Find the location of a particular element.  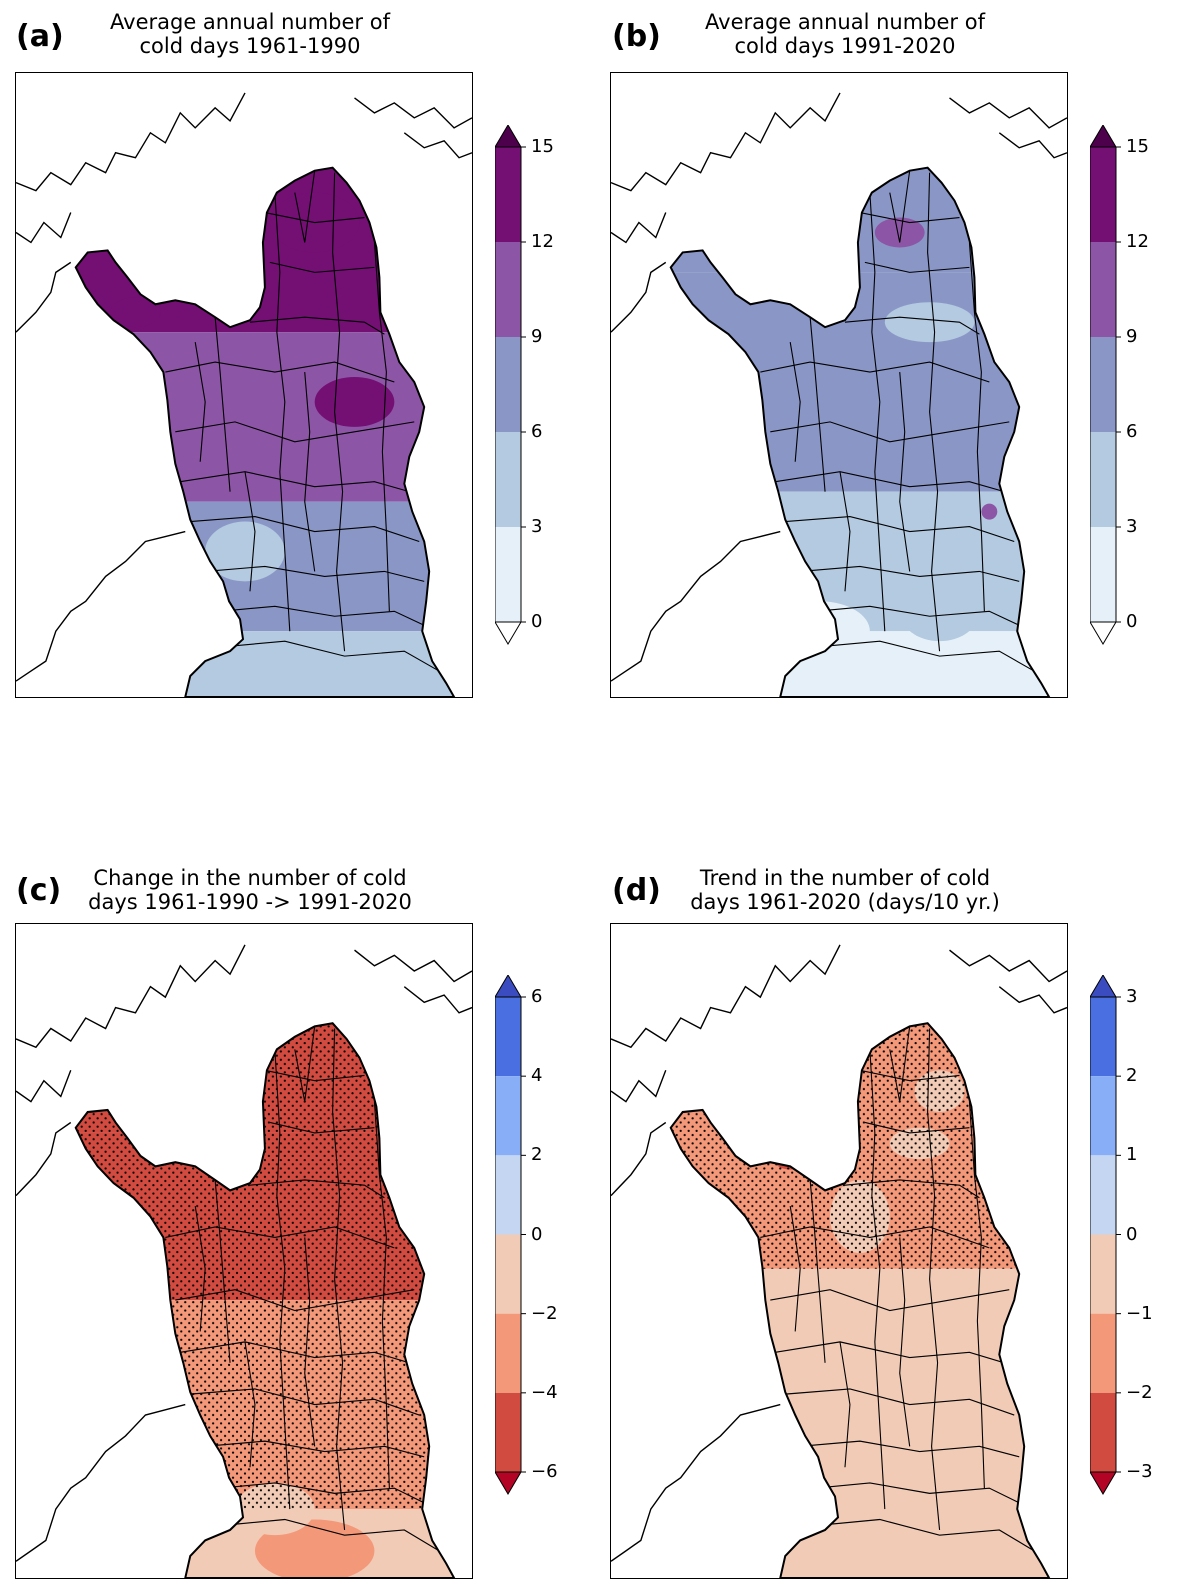

panel-title-line-2: cold days 1991-2020 is located at coordinates (845, 46).